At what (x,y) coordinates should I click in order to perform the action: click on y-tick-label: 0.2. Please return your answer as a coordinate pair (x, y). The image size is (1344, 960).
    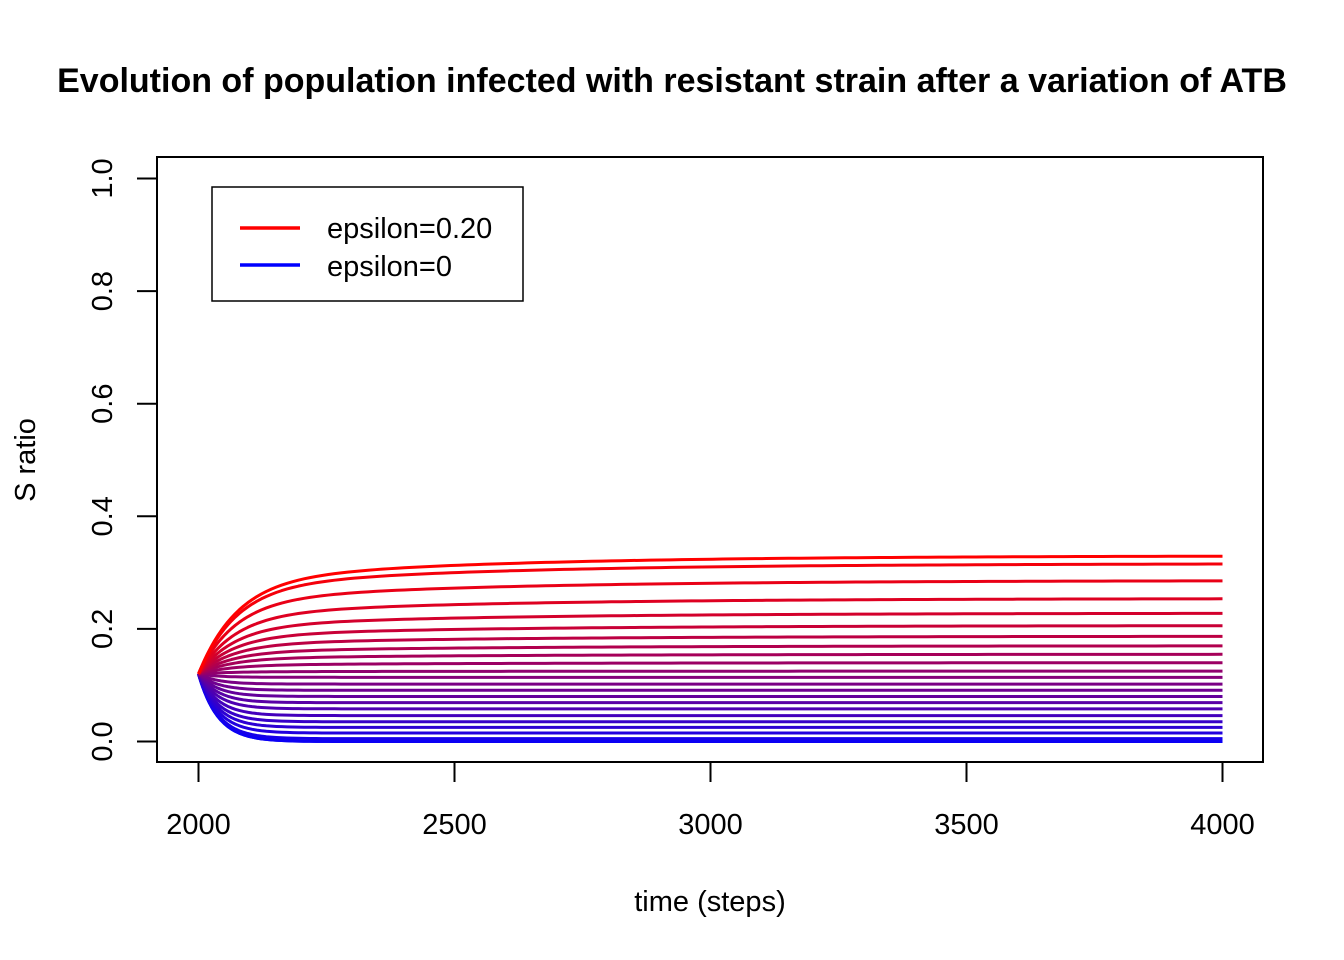
    Looking at the image, I should click on (103, 629).